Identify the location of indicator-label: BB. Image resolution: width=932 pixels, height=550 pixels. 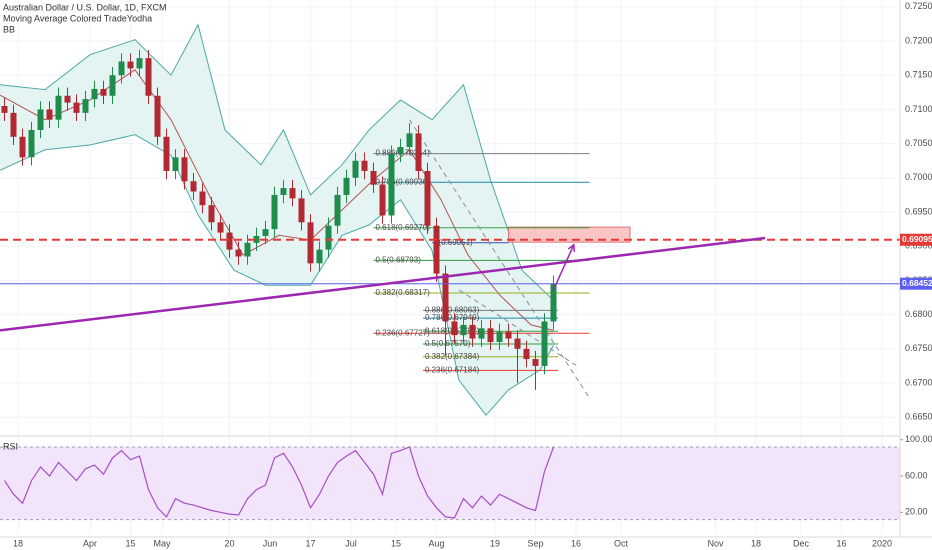
(9, 29).